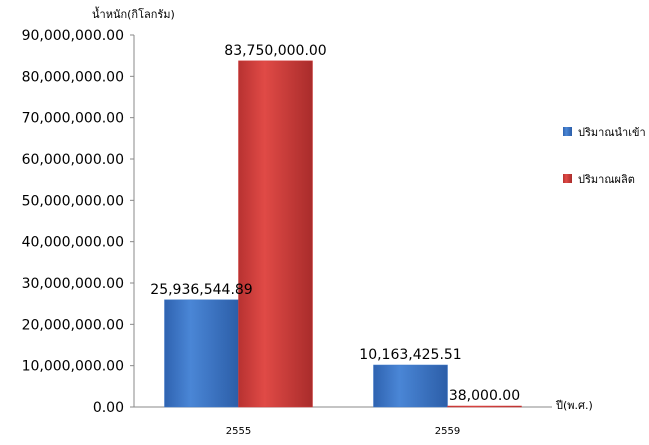 This screenshot has width=649, height=445. What do you see at coordinates (108, 408) in the screenshot?
I see `y-tick-label: 0.00` at bounding box center [108, 408].